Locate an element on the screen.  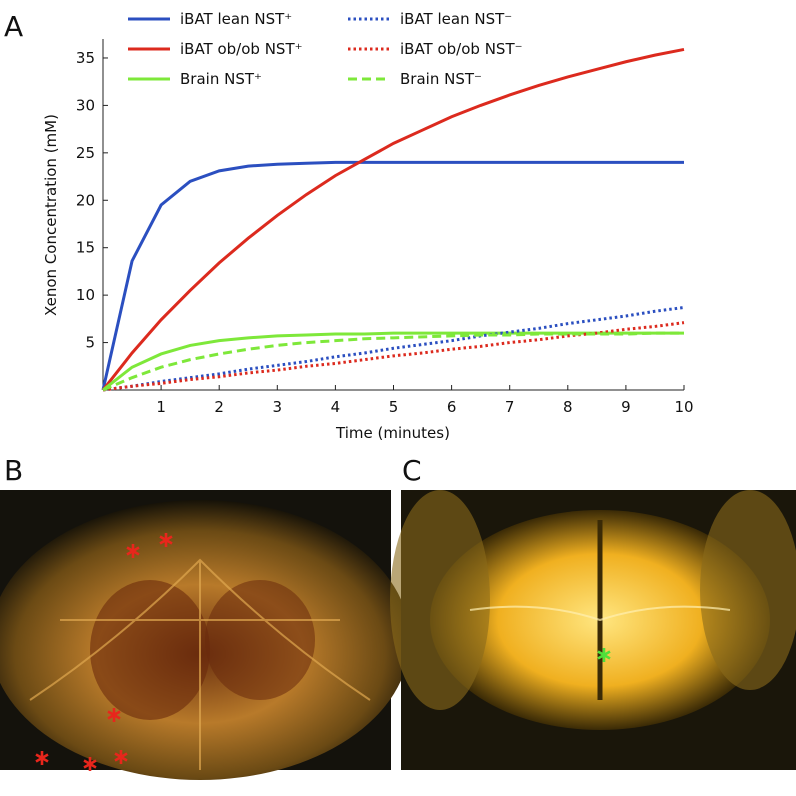
x-tick-label: 7 is located at coordinates (510, 407).